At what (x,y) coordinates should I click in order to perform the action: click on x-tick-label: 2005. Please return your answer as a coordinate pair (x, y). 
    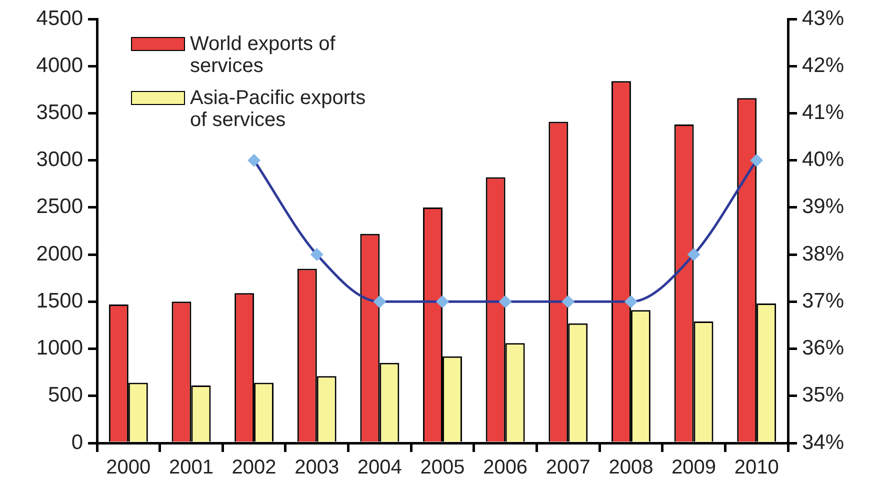
    Looking at the image, I should click on (442, 467).